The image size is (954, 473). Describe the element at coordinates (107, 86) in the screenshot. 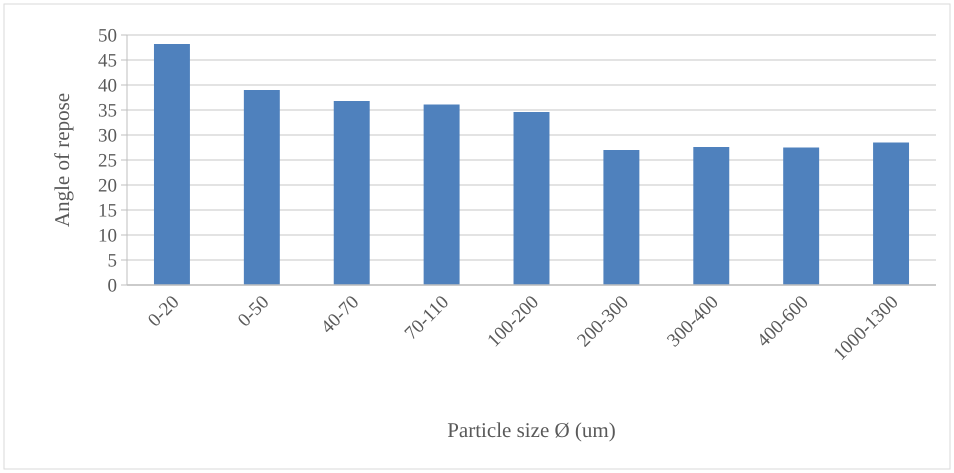

I see `y-tick-label: 40` at that location.